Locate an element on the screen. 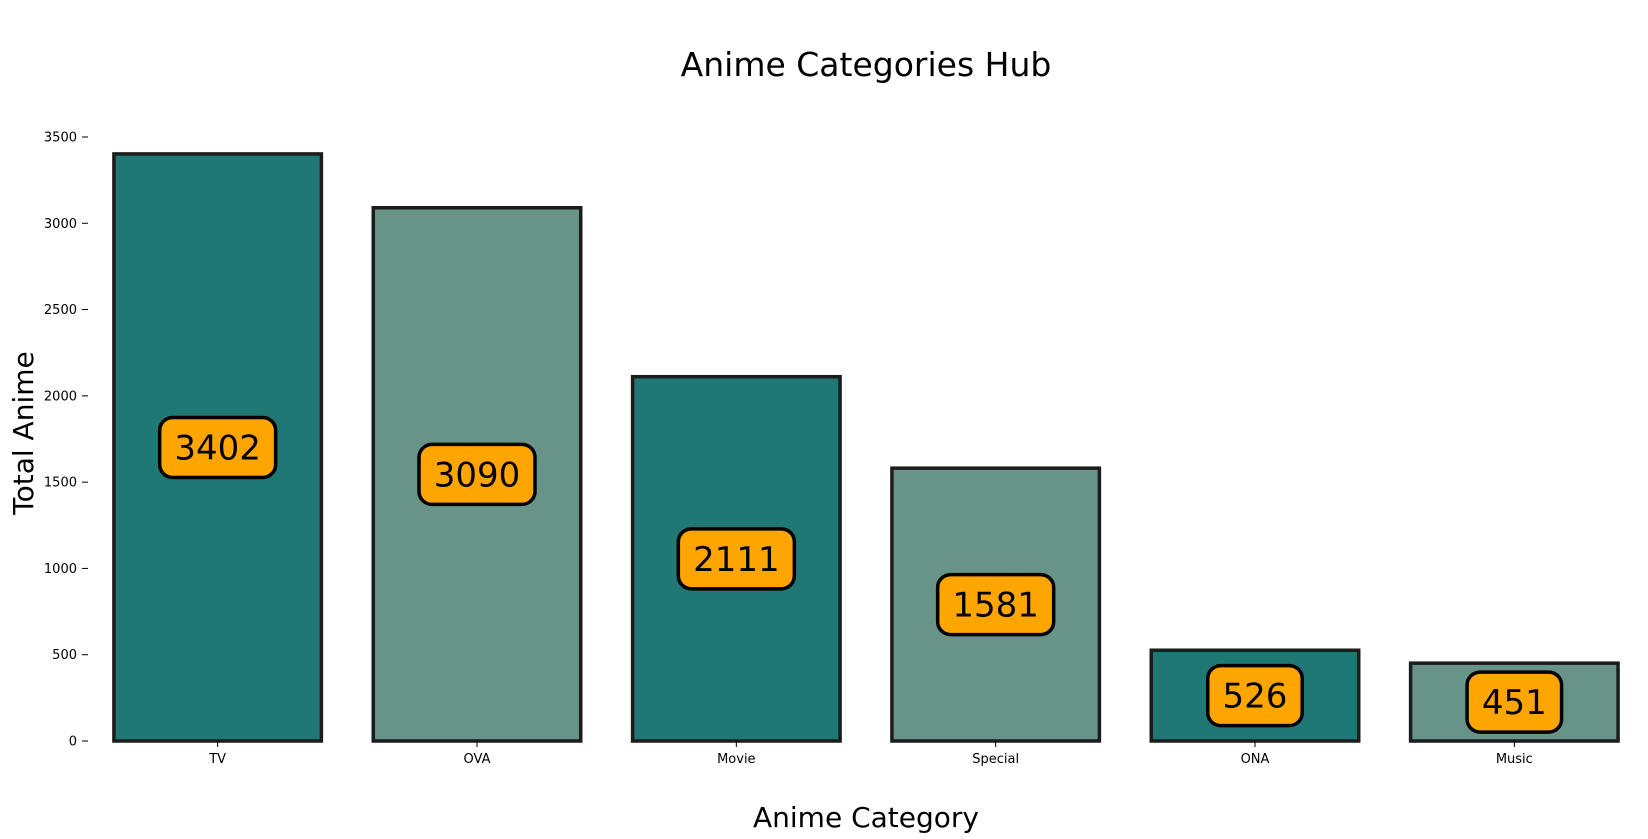  x-tick-label: OVA is located at coordinates (477, 759).